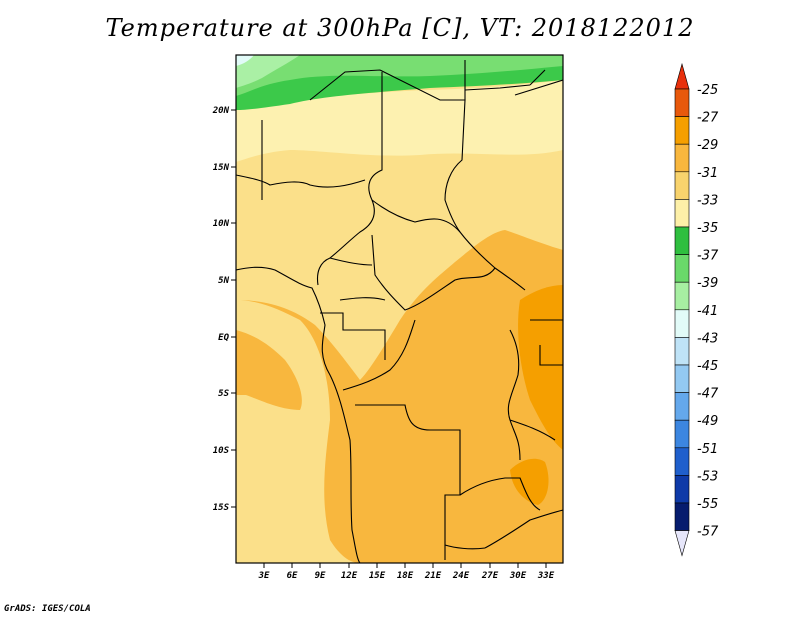 The width and height of the screenshot is (800, 618). I want to click on lat-tick-label: 5S, so click(223, 394).